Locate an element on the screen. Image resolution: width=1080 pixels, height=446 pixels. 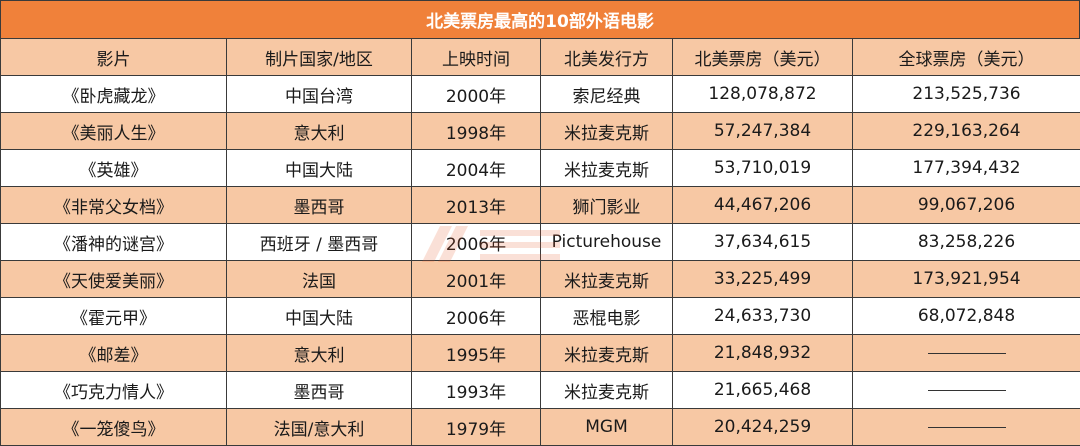
cell-na-box-office: 53,710,019 is located at coordinates (763, 168).